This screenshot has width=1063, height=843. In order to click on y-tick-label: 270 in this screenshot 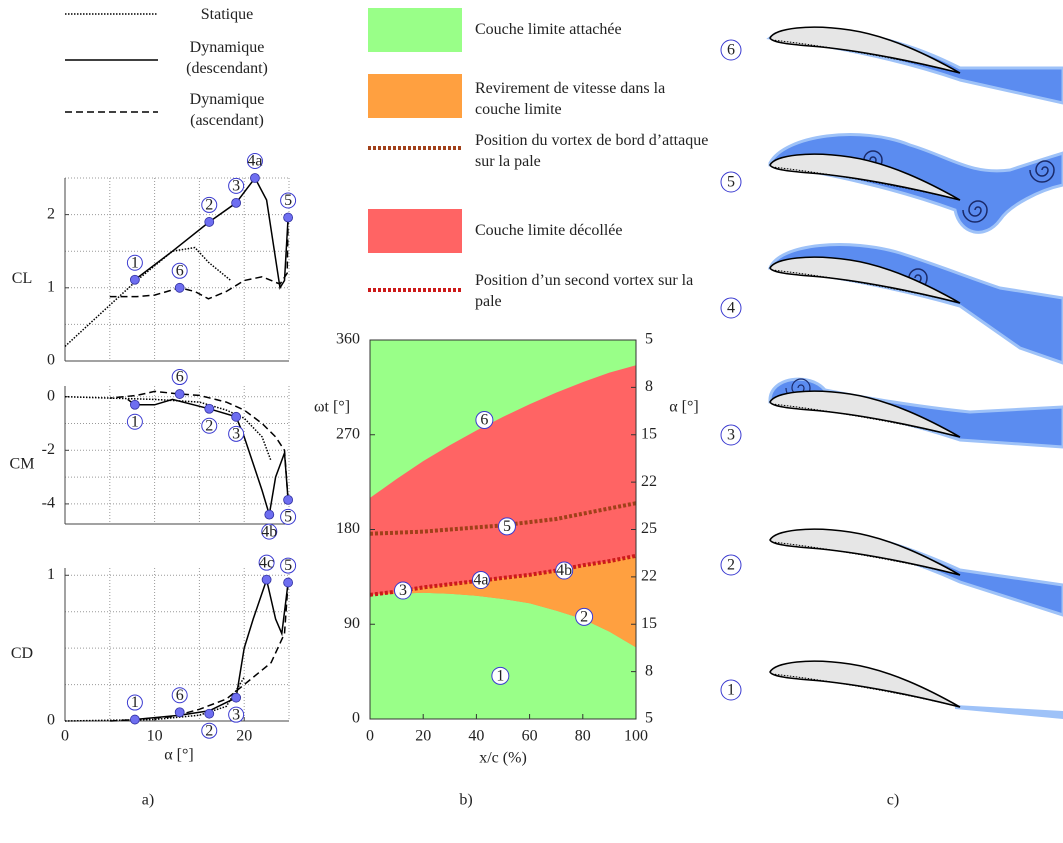, I will do `click(348, 433)`.